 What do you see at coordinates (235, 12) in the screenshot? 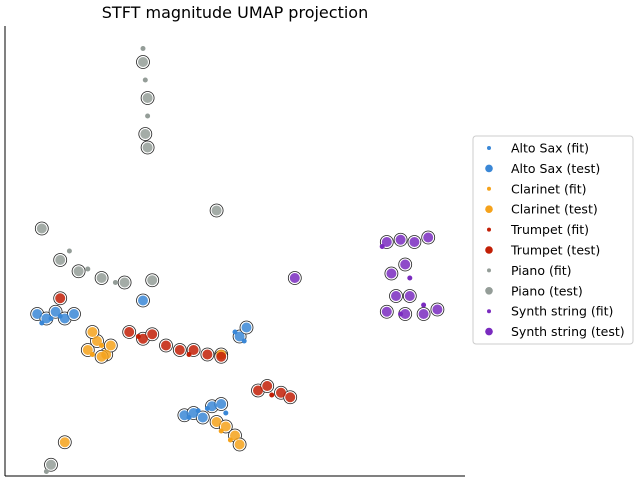
I see `chart-title: STFT magnitude UMAP projection` at bounding box center [235, 12].